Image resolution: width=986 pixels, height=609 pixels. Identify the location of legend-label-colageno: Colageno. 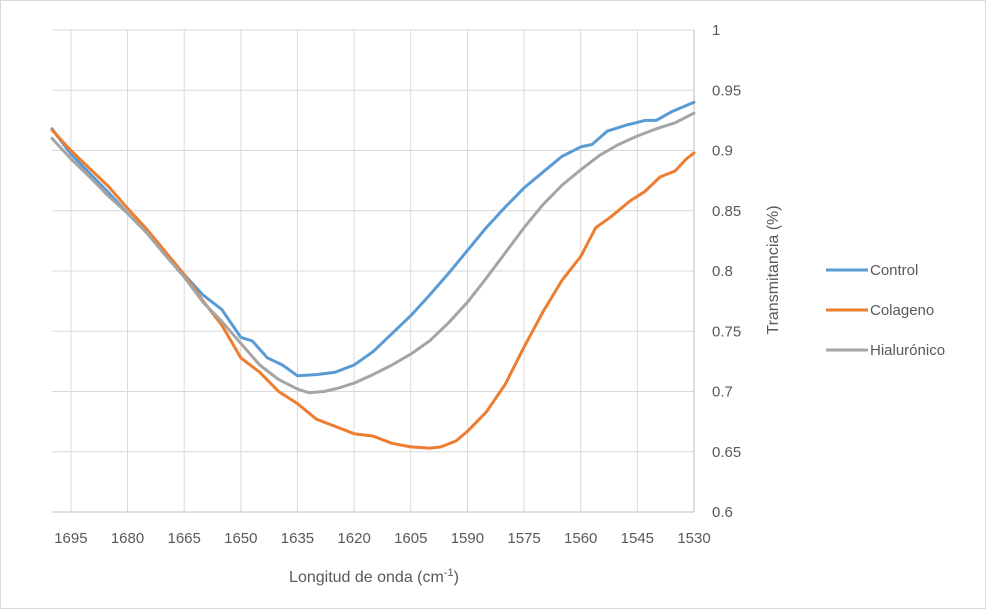
(902, 310).